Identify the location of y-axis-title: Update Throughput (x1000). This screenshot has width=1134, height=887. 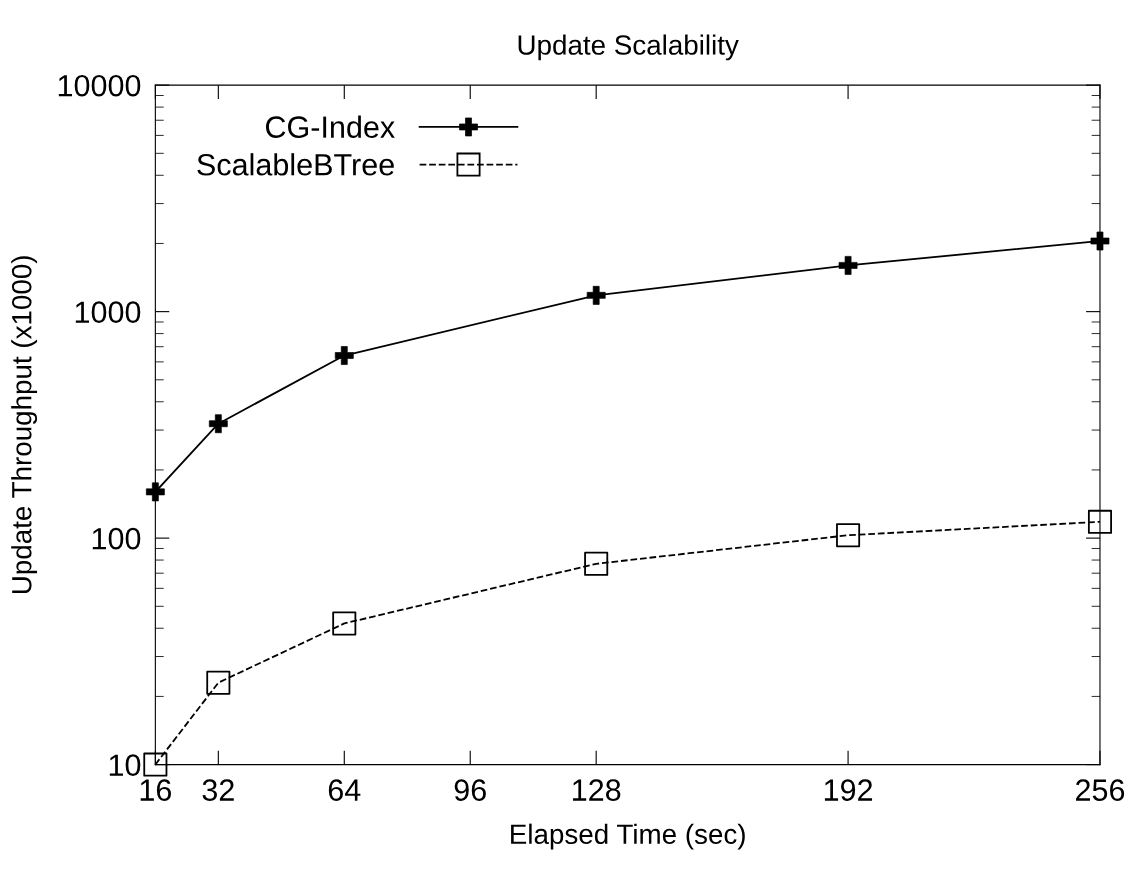
(24, 425).